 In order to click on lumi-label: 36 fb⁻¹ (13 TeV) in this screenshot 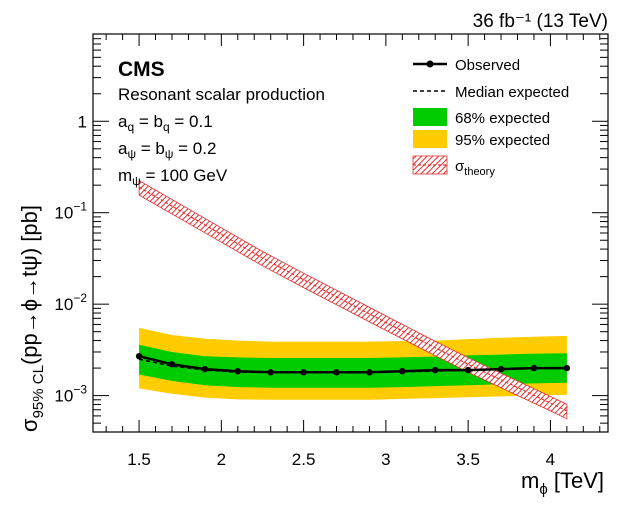, I will do `click(540, 21)`.